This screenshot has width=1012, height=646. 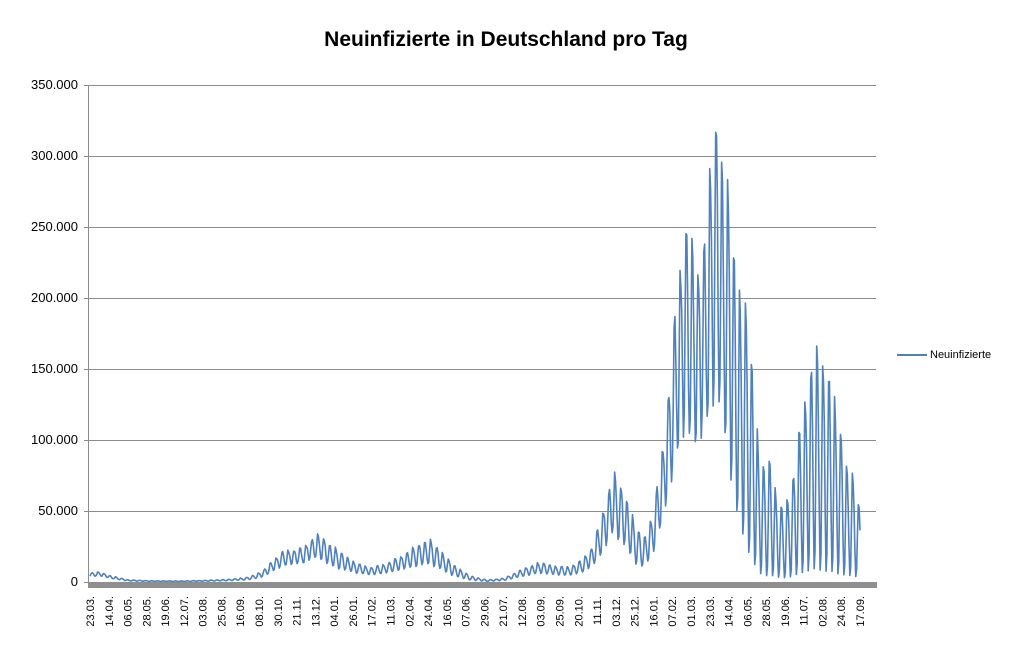 What do you see at coordinates (58, 510) in the screenshot?
I see `y-tick-label: 50.000` at bounding box center [58, 510].